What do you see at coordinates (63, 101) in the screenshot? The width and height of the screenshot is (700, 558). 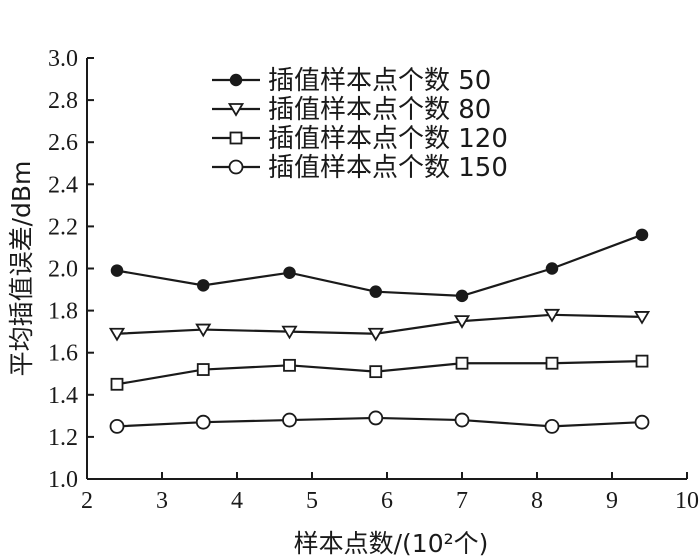 I see `y-tick-label: 2.8` at bounding box center [63, 101].